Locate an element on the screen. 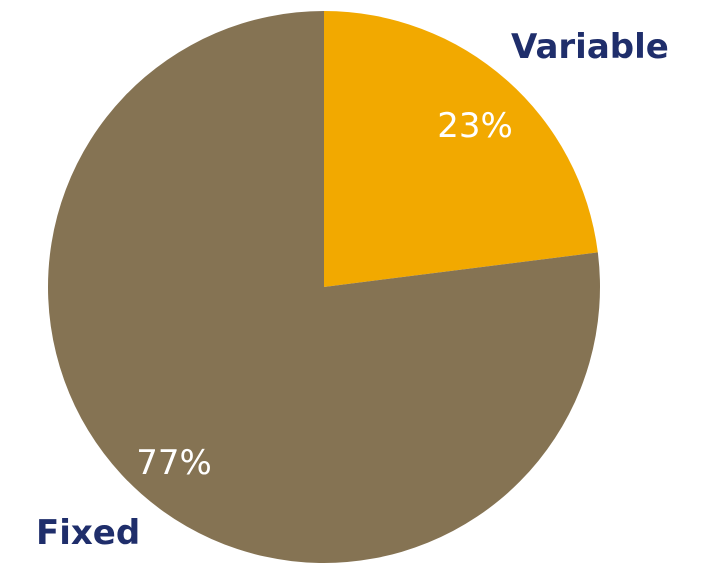  category-label-variable: Variable is located at coordinates (590, 47).